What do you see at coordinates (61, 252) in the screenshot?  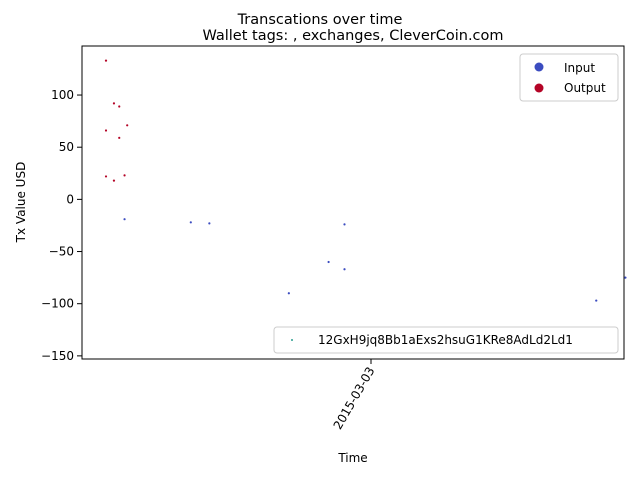 I see `y-tick-label: −50` at bounding box center [61, 252].